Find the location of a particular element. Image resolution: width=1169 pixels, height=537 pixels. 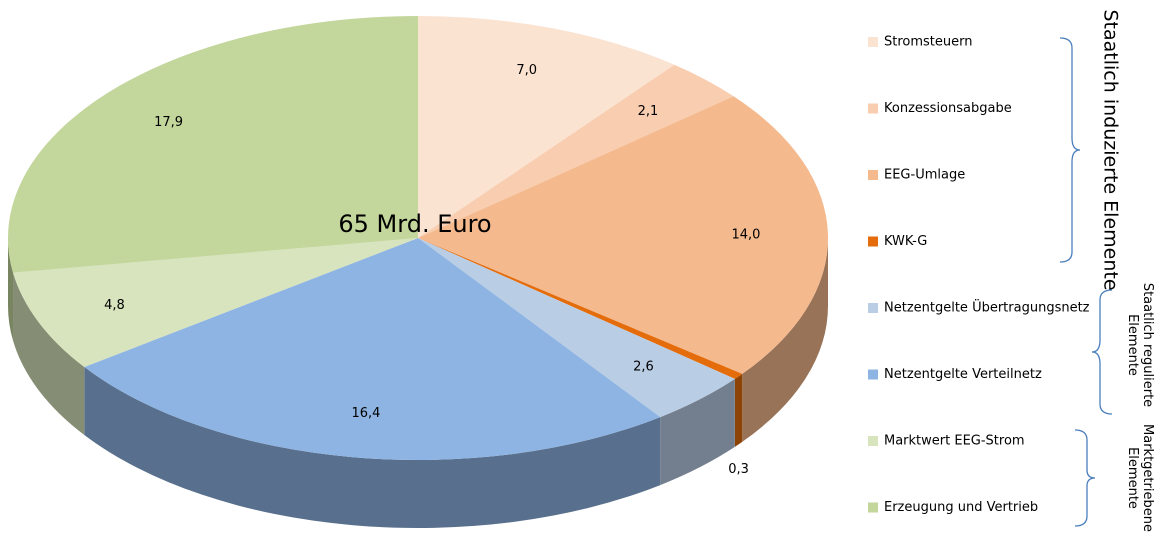

braces is located at coordinates (1086, 282).